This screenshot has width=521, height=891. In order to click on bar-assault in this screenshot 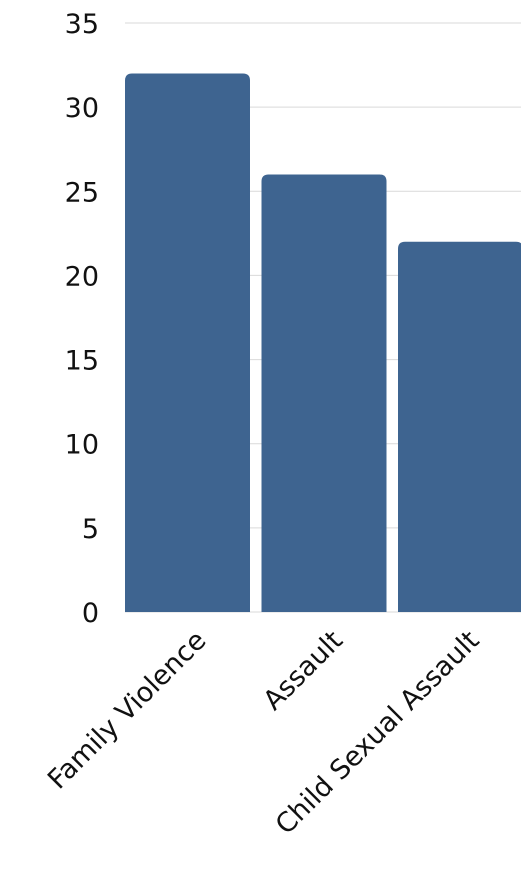, I will do `click(324, 393)`.